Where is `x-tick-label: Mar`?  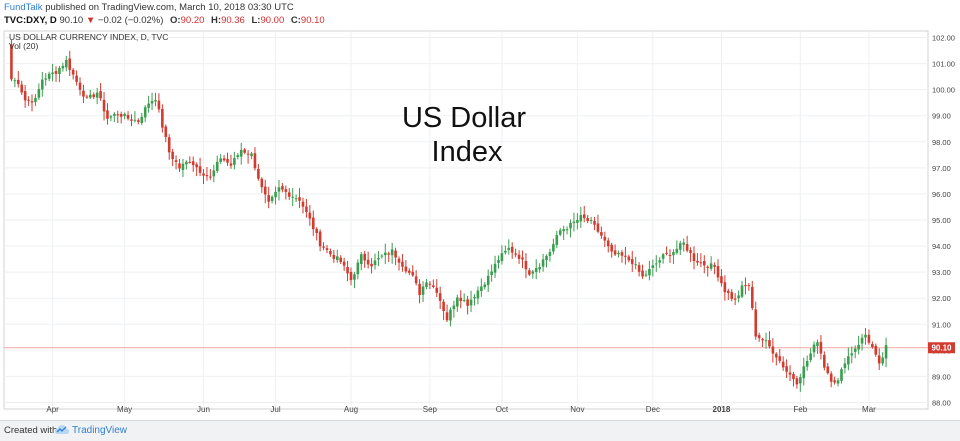
x-tick-label: Mar is located at coordinates (869, 409).